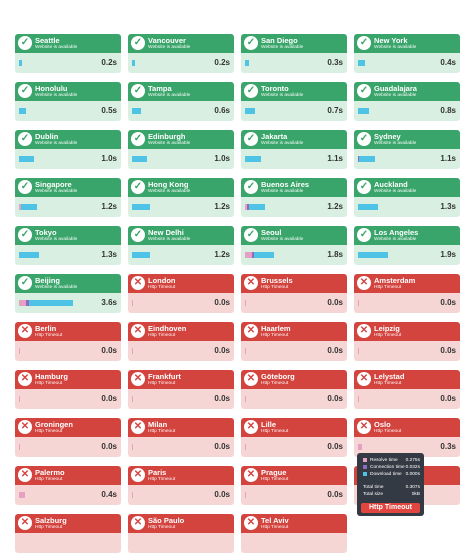 This screenshot has height=553, width=468. What do you see at coordinates (68, 523) in the screenshot?
I see `card-header: ✕ Salzburg Http Timeout` at bounding box center [68, 523].